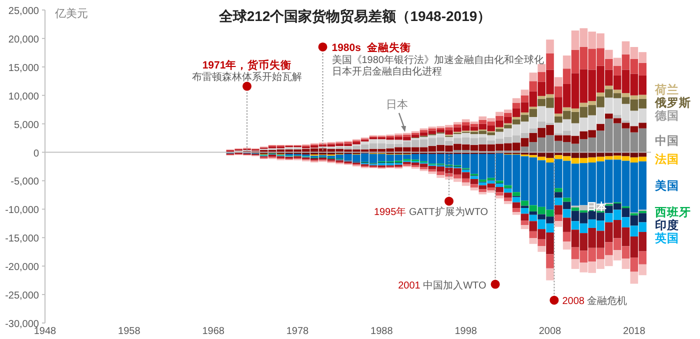 The height and width of the screenshot is (339, 700). I want to click on annotation: 美国《1980年银行法》加速金融自由化和全球化, so click(438, 60).